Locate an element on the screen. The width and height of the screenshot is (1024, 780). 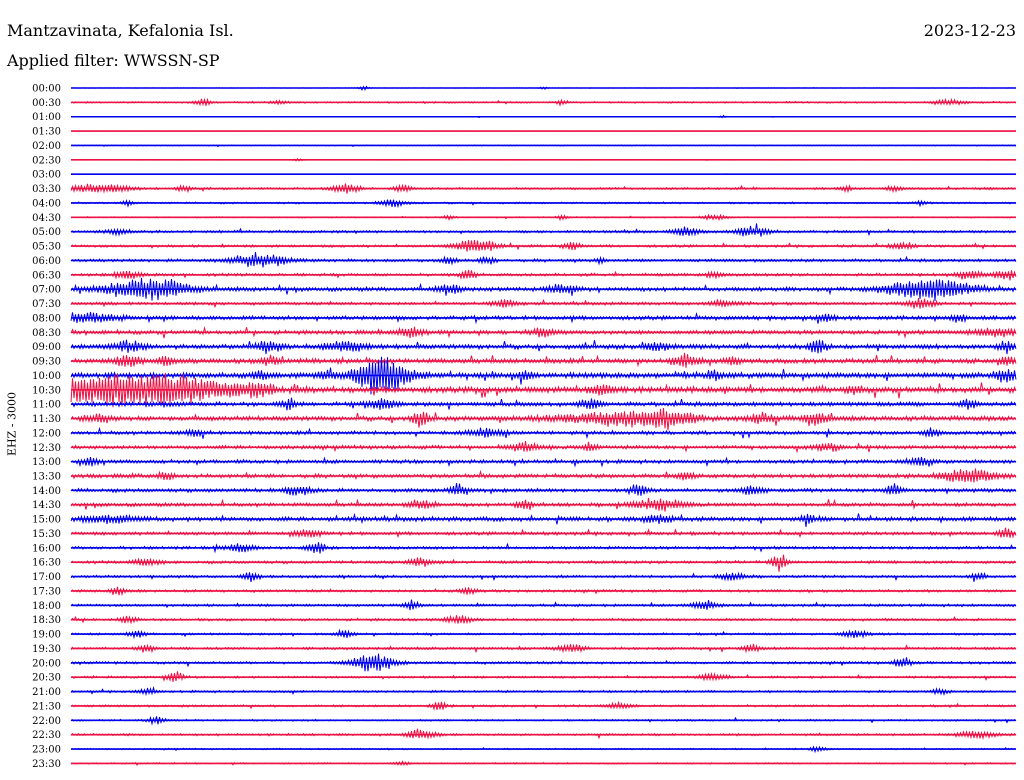
time-tick-label: 15:00 is located at coordinates (46, 520).